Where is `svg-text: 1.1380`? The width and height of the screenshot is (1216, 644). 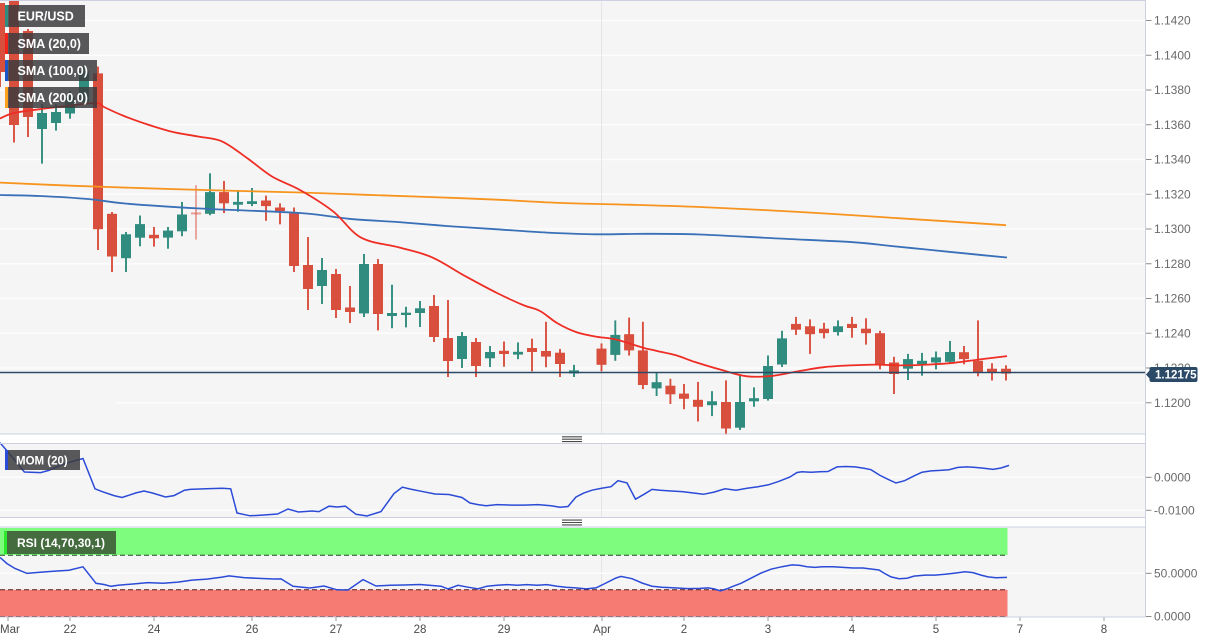 svg-text: 1.1380 is located at coordinates (1172, 90).